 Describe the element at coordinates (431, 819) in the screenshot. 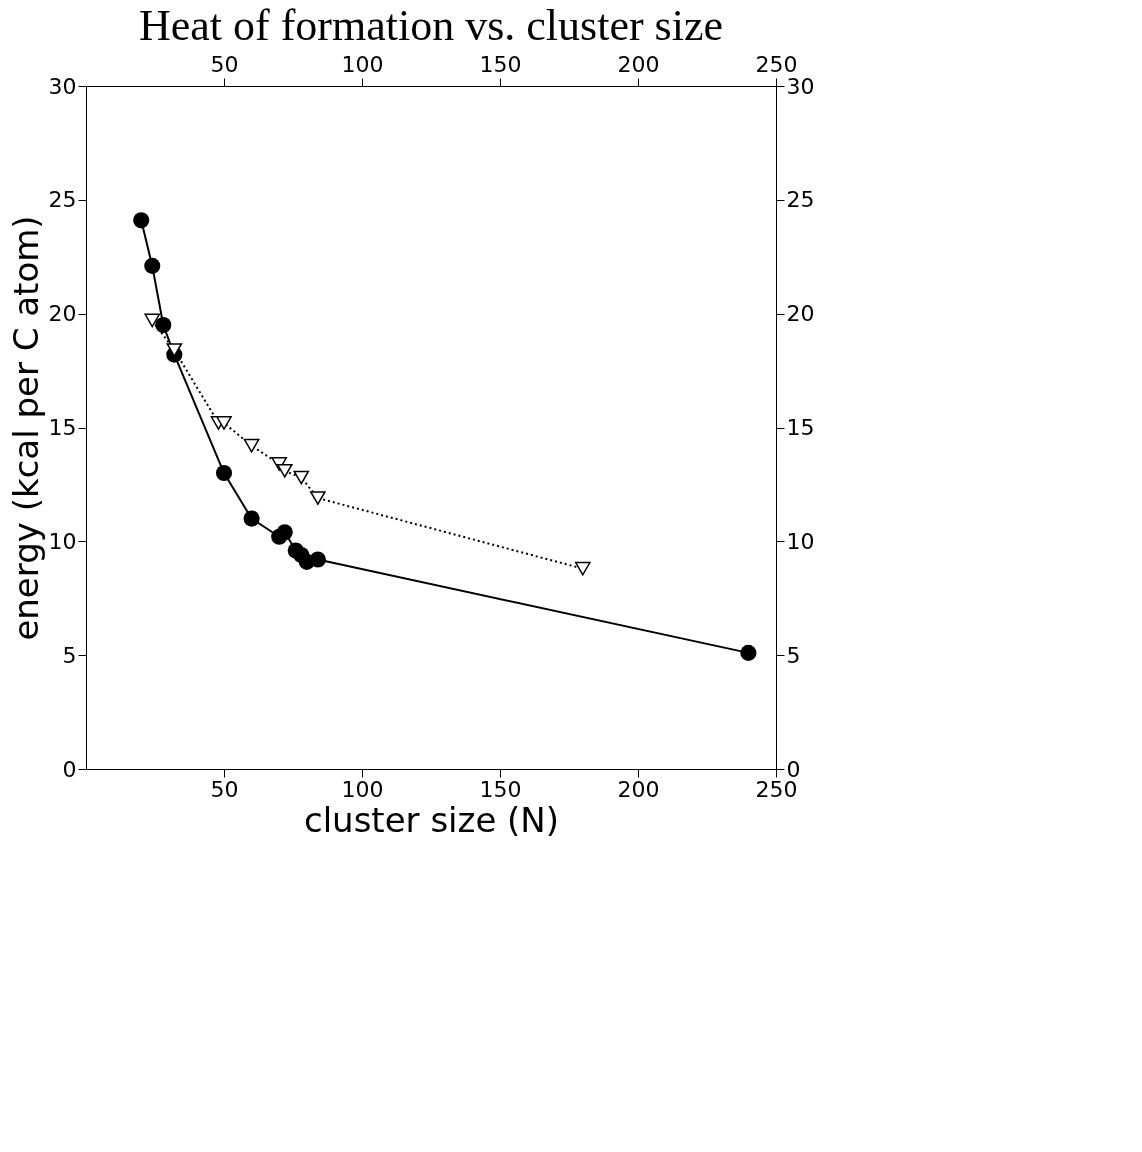

I see `x-axis-title: cluster size (N)` at that location.